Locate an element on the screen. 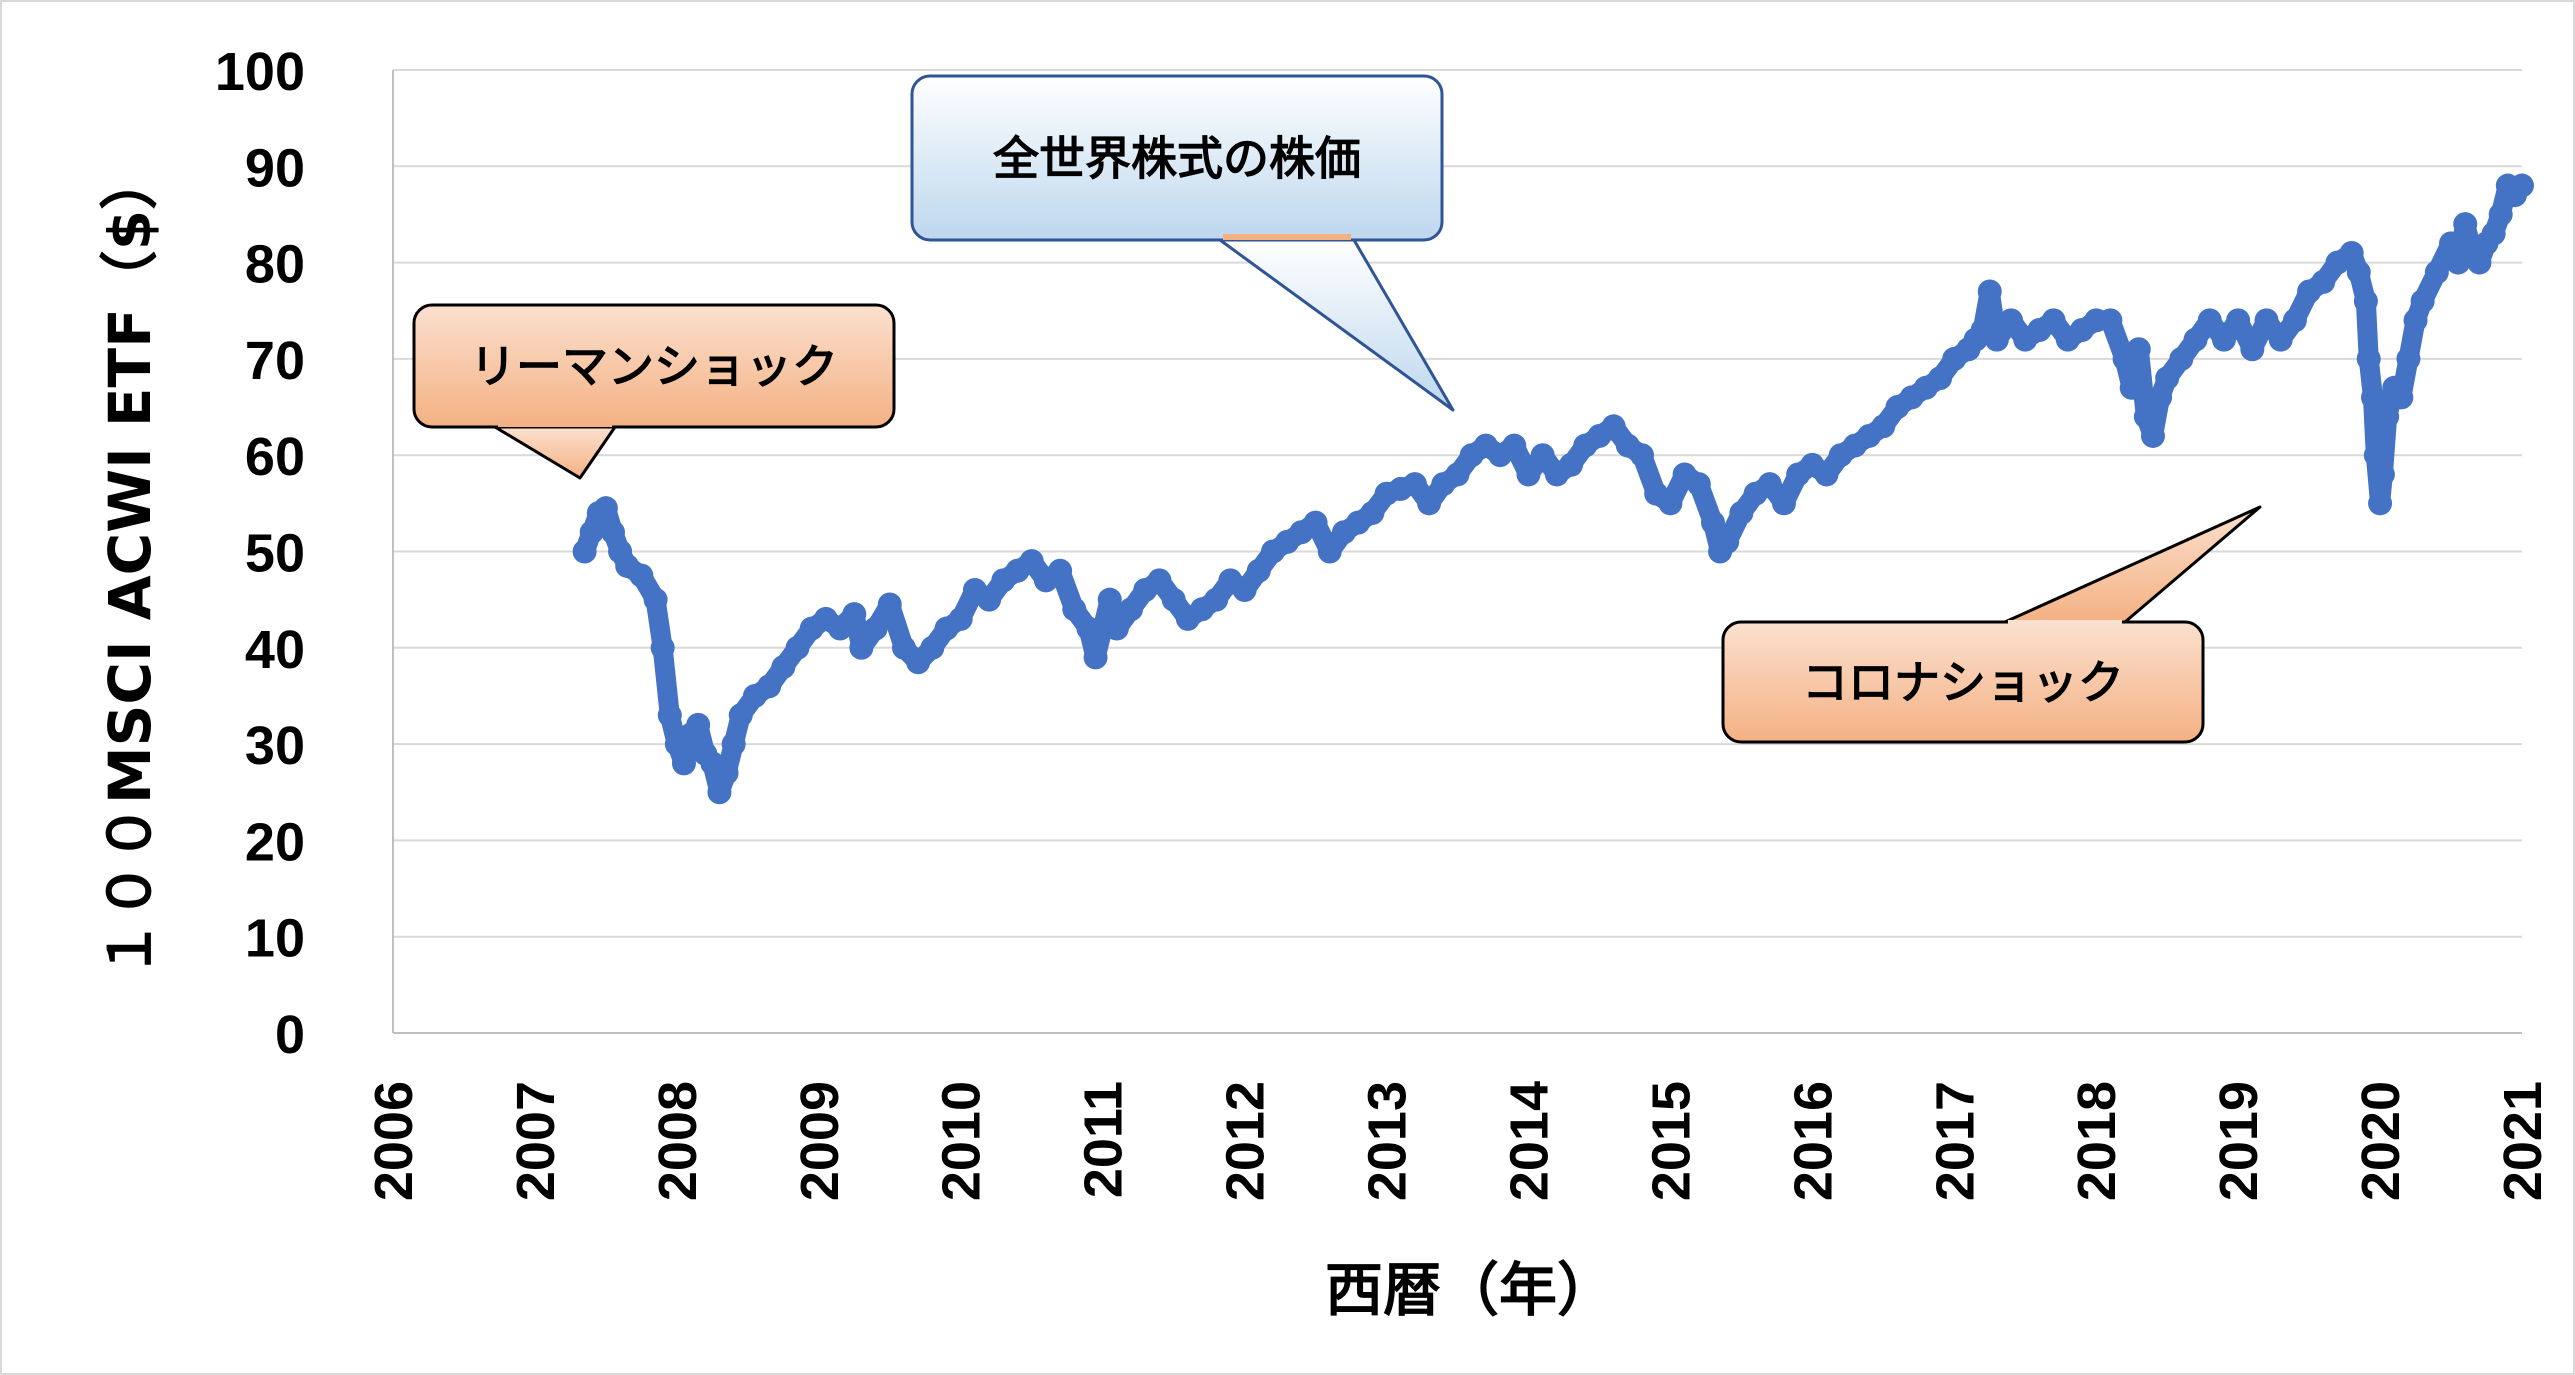 Image resolution: width=2575 pixels, height=1375 pixels. x-tick-label: 2016 is located at coordinates (1813, 1141).